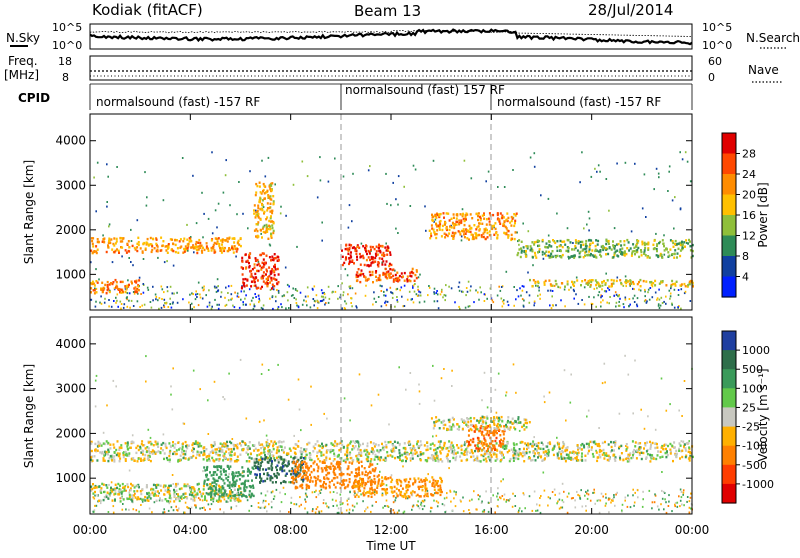 This screenshot has width=800, height=558. What do you see at coordinates (29, 212) in the screenshot?
I see `power-y-axis-label: Slant Range [km]` at bounding box center [29, 212].